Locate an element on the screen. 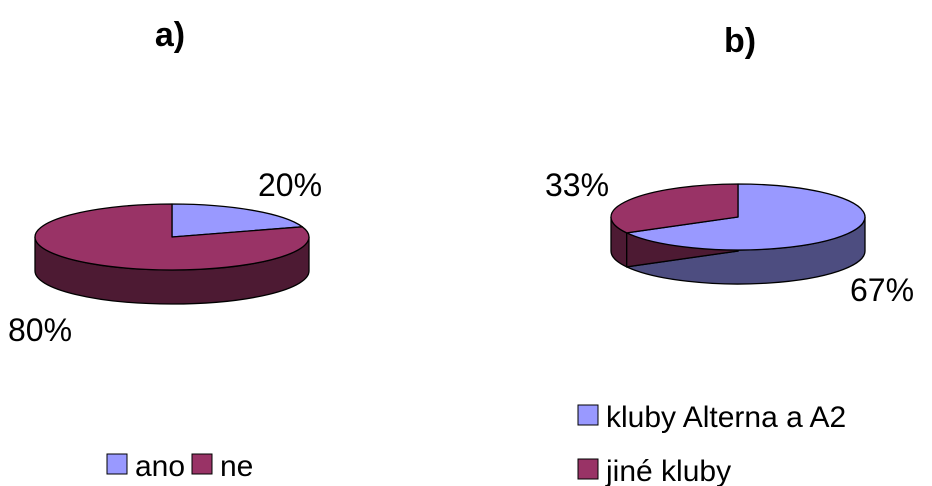  pie-a-slice-1-top is located at coordinates (172, 237).